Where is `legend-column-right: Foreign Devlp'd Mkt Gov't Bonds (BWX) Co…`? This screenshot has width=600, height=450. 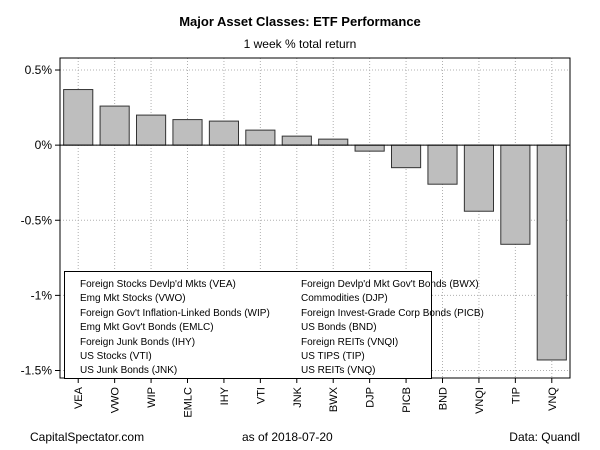
legend-column-right: Foreign Devlp'd Mkt Gov't Bonds (BWX) Co… is located at coordinates (392, 328).